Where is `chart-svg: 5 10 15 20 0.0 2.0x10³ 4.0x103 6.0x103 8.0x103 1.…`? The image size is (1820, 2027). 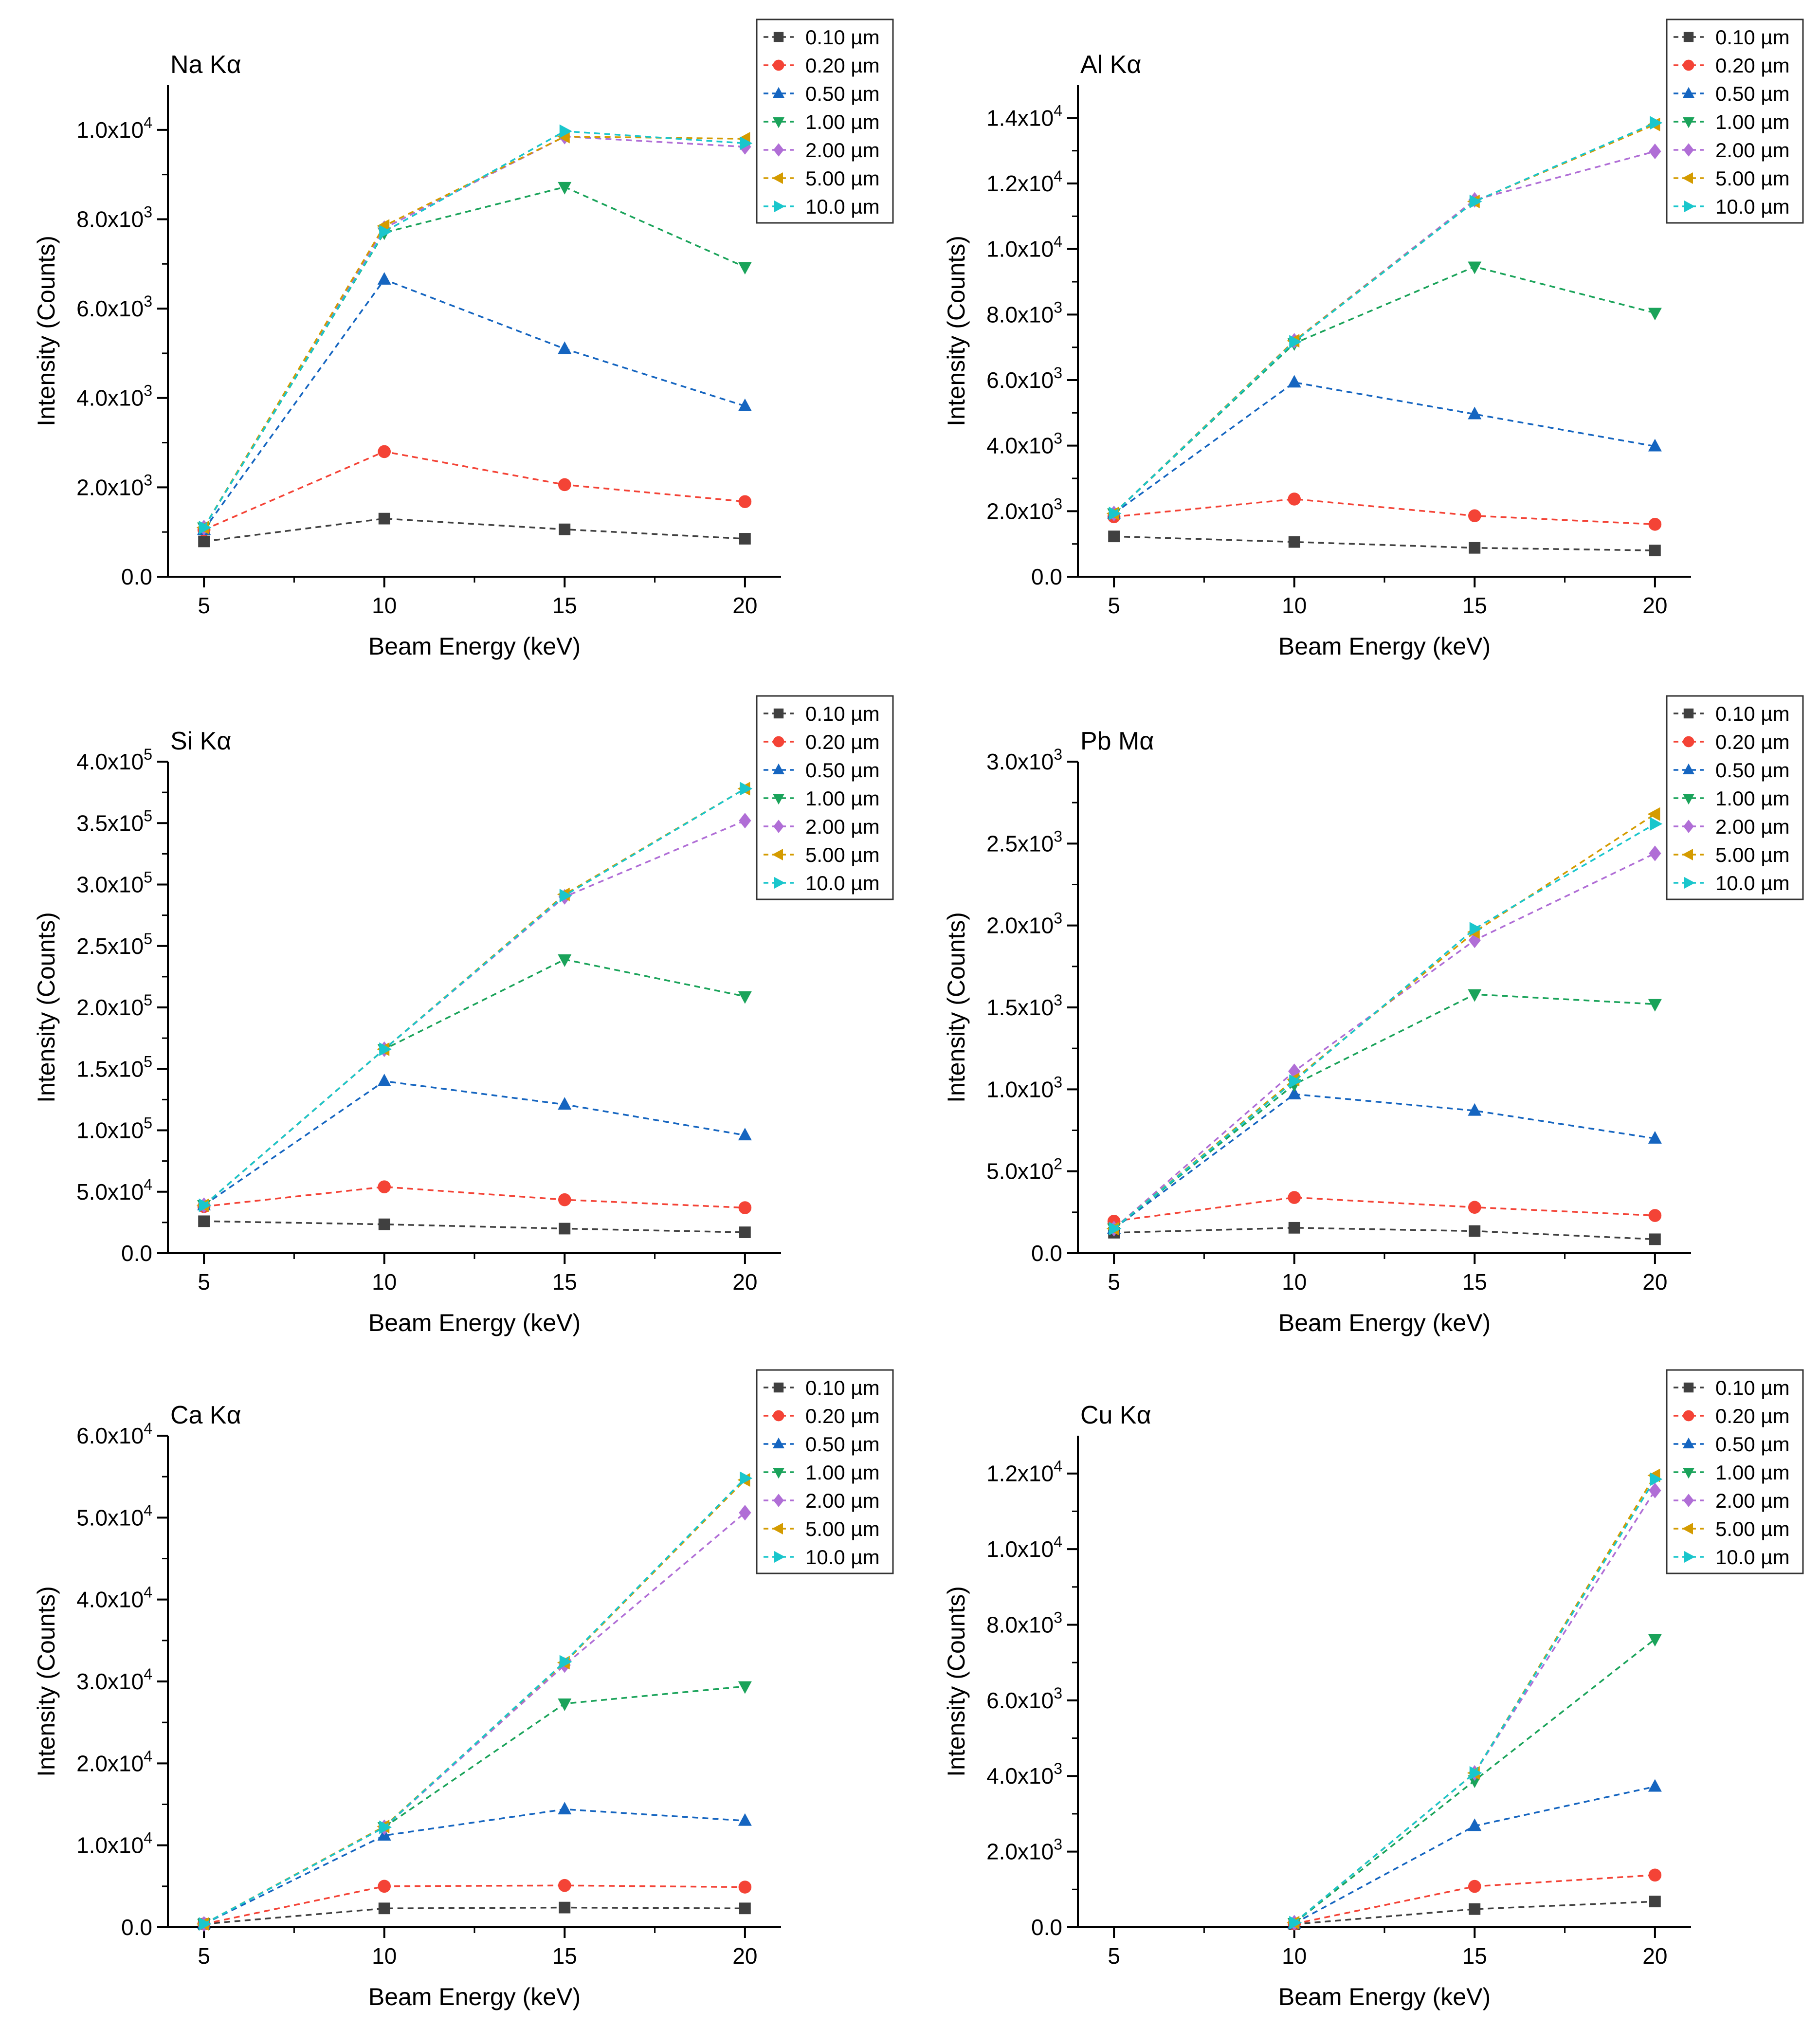
chart-svg: 5 10 15 20 0.0 2.0x10³ 4.0x103 6.0x103 8.0x103 1.… is located at coordinates (463, 339).